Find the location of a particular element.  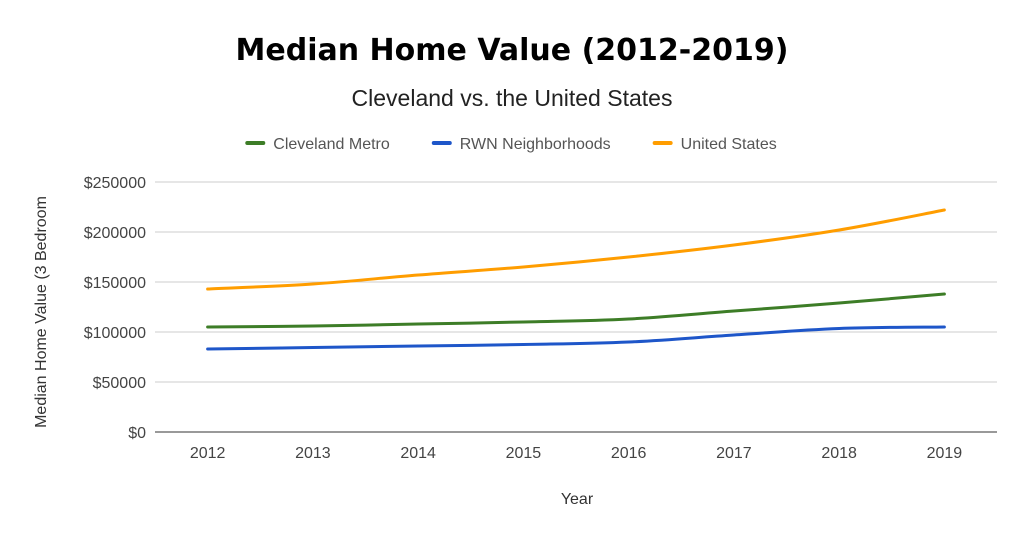

y-tick-label-4: $200000 is located at coordinates (115, 233).